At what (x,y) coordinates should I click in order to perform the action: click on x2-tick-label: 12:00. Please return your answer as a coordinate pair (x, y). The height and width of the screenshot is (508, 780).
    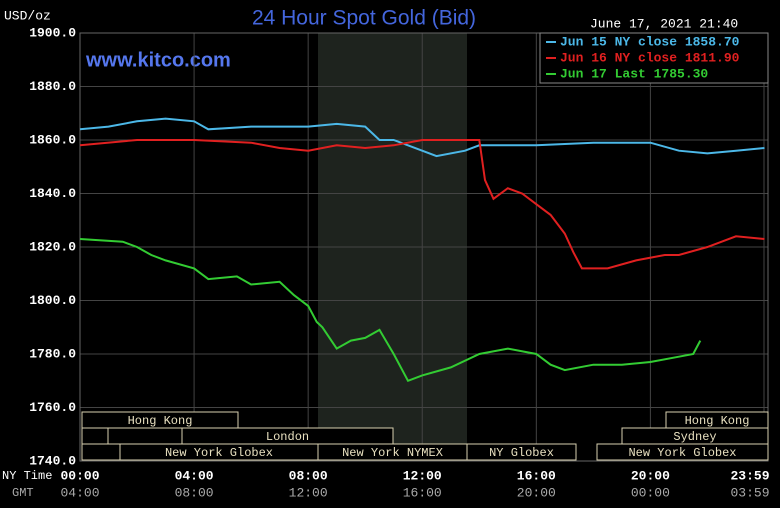
    Looking at the image, I should click on (308, 492).